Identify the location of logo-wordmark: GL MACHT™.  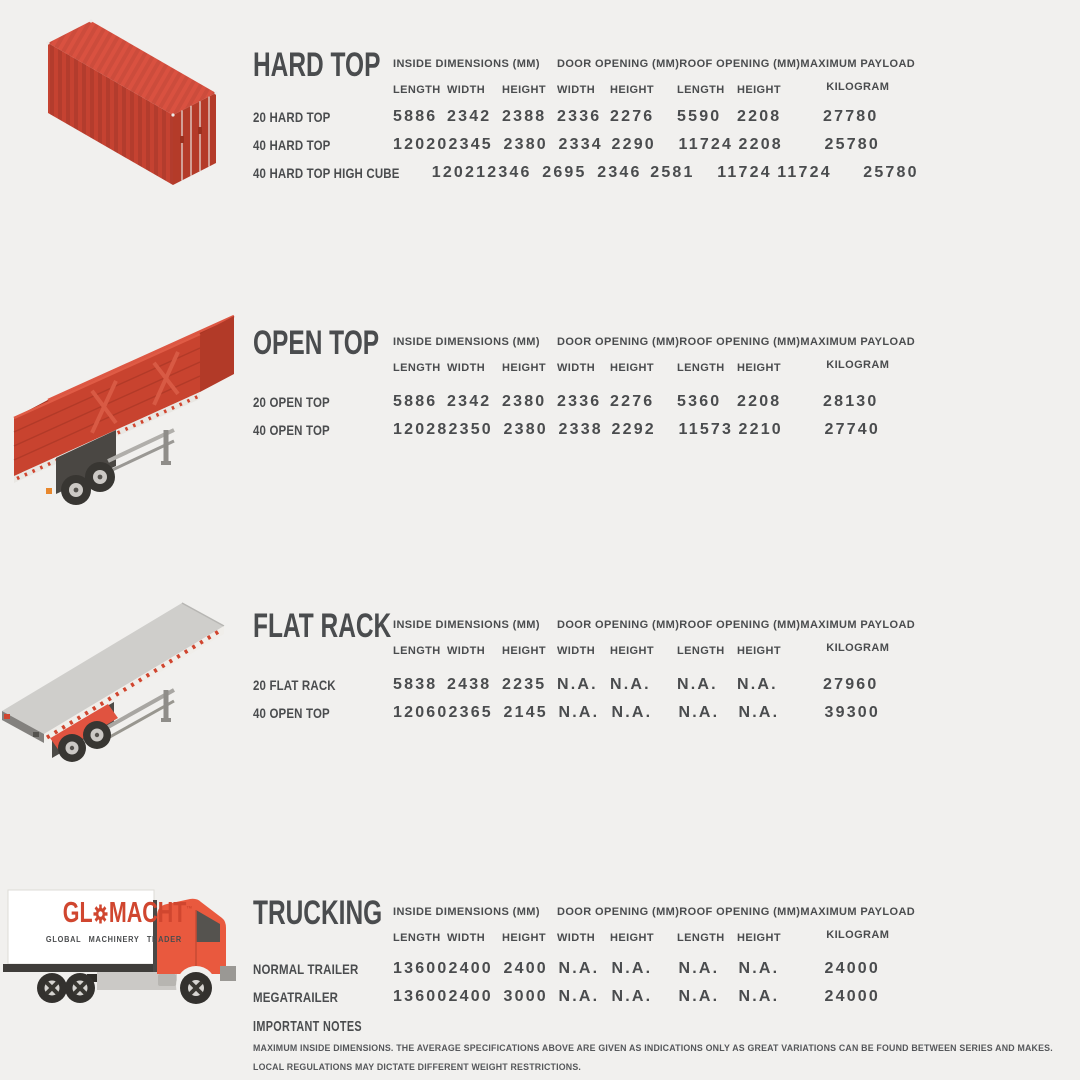
(127, 914).